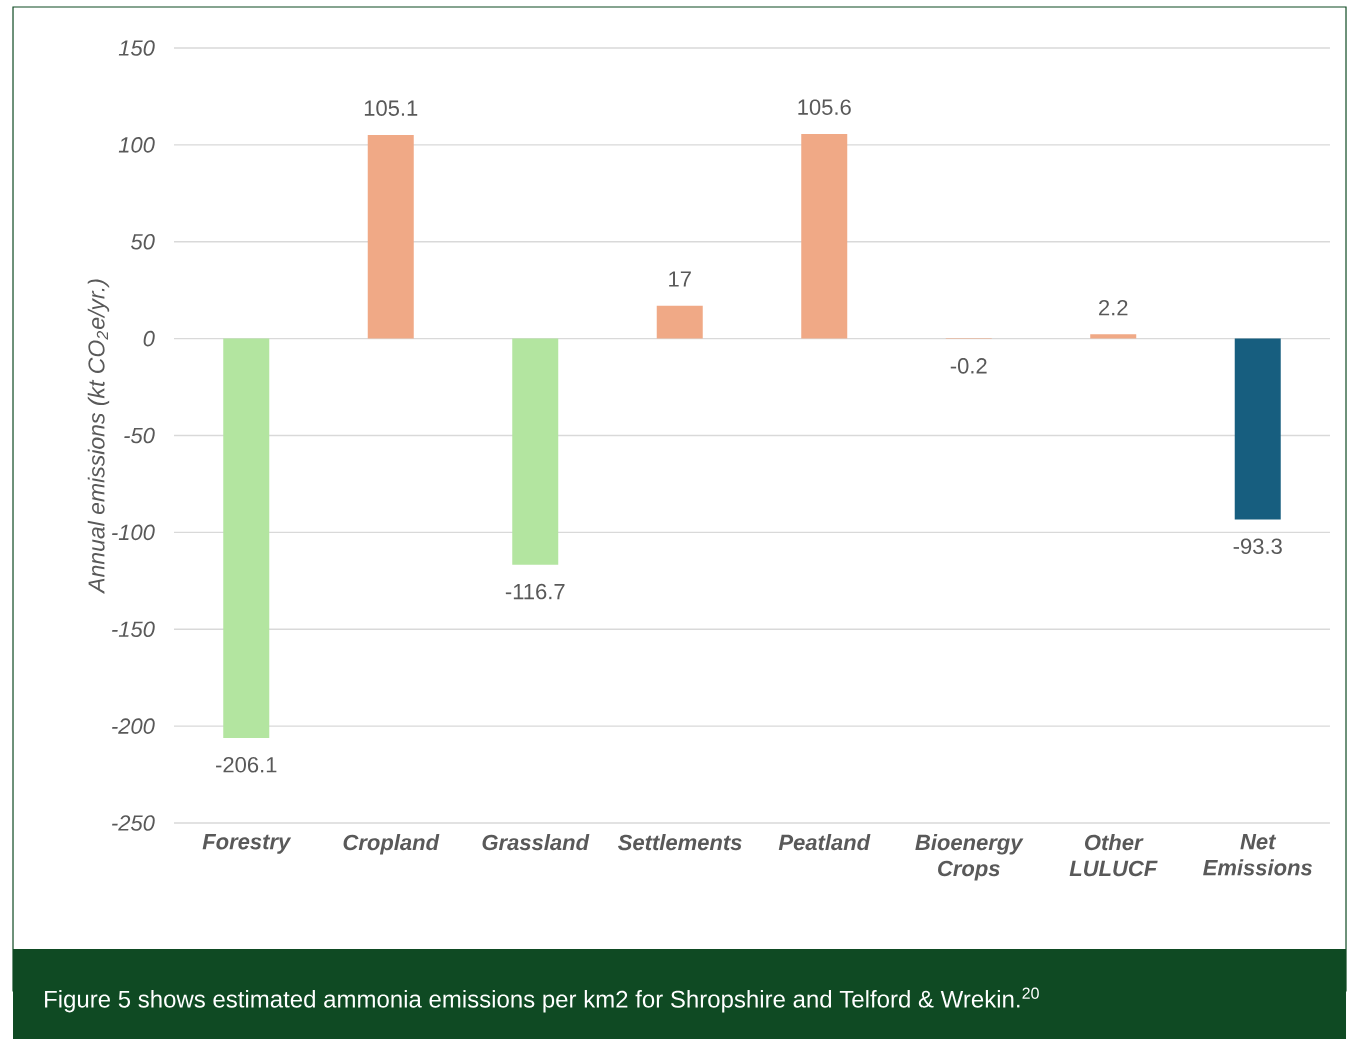 This screenshot has height=1039, width=1350. Describe the element at coordinates (1258, 855) in the screenshot. I see `x-tick-label: Net Emissions` at that location.